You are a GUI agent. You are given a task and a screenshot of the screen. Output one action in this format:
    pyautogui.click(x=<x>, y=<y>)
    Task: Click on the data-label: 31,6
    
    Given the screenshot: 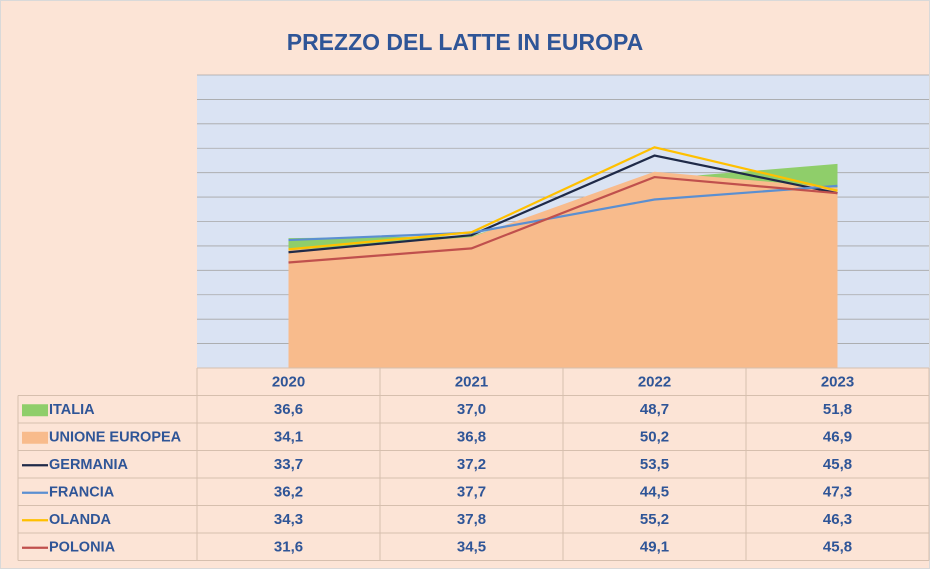 What is the action you would take?
    pyautogui.click(x=288, y=547)
    